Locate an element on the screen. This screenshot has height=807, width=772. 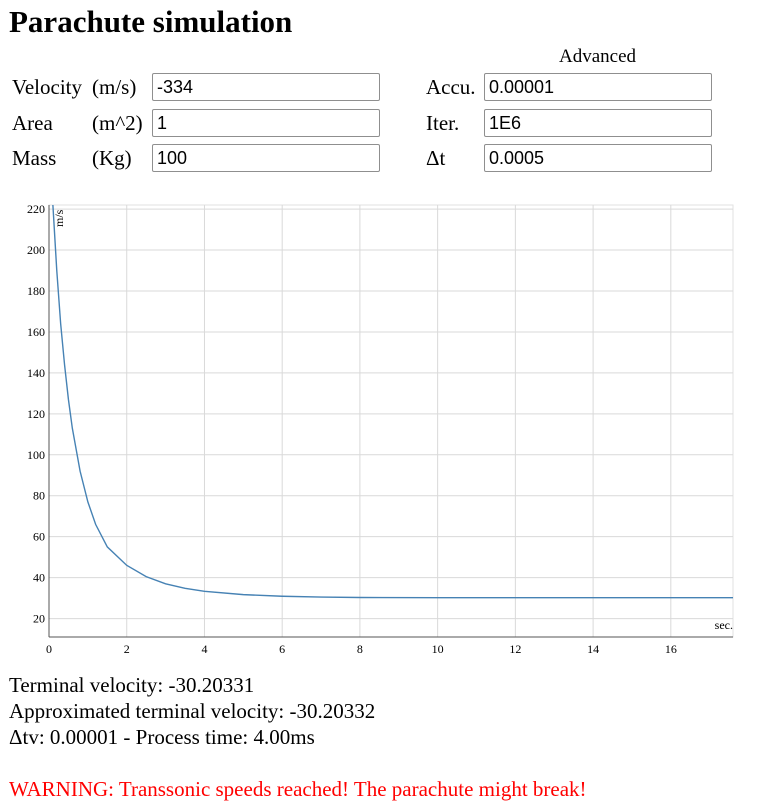
mass-label: Mass is located at coordinates (34, 158).